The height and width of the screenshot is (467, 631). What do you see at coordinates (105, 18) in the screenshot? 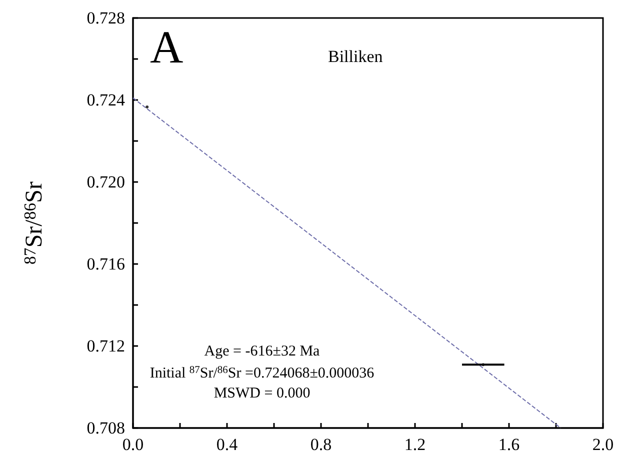
I see `y-tick-label: 0.728` at bounding box center [105, 18].